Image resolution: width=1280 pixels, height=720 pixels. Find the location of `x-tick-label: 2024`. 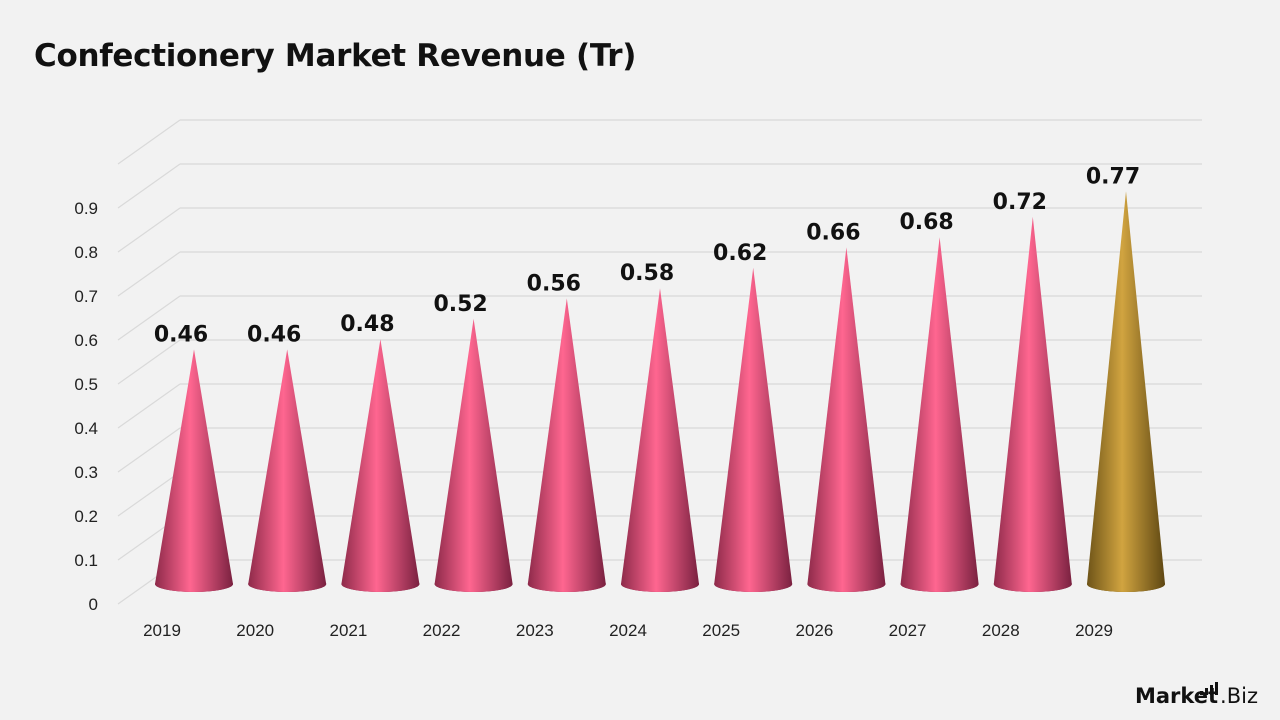

x-tick-label: 2024 is located at coordinates (628, 630).